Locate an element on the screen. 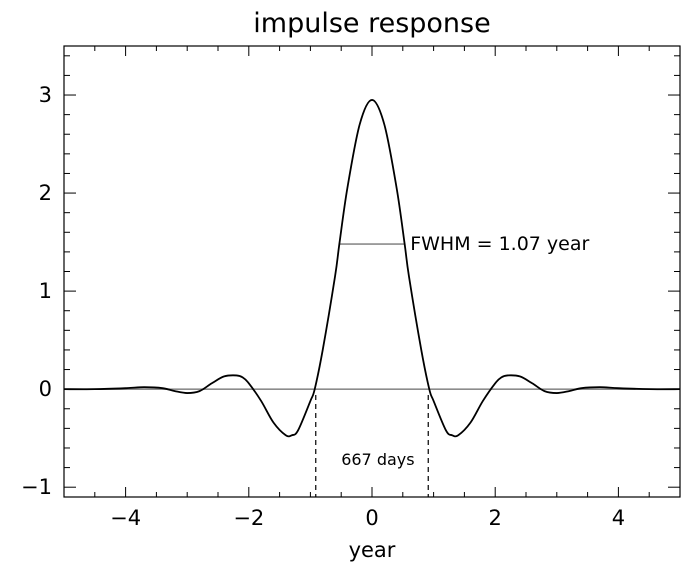 Image resolution: width=700 pixels, height=580 pixels. y-tick-label: 0 is located at coordinates (45, 389).